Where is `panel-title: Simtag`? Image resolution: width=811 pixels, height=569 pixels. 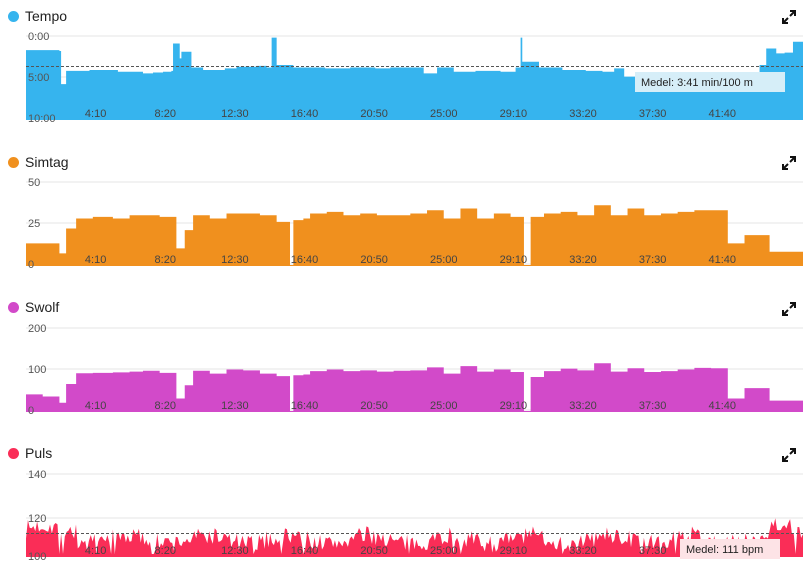
panel-title: Simtag is located at coordinates (38, 162).